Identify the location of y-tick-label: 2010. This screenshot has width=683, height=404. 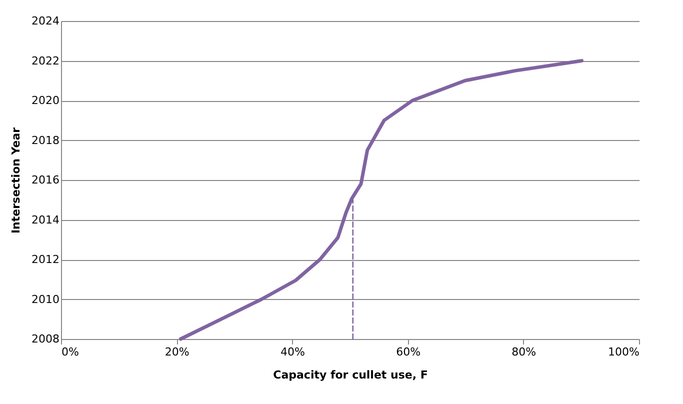
(46, 299).